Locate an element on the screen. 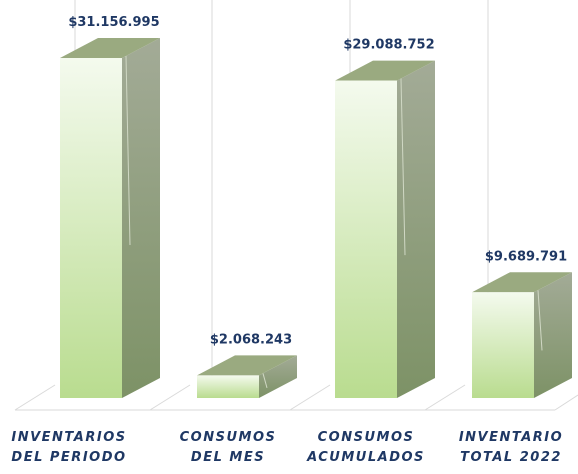  value-label: $2.068.243 is located at coordinates (251, 339).